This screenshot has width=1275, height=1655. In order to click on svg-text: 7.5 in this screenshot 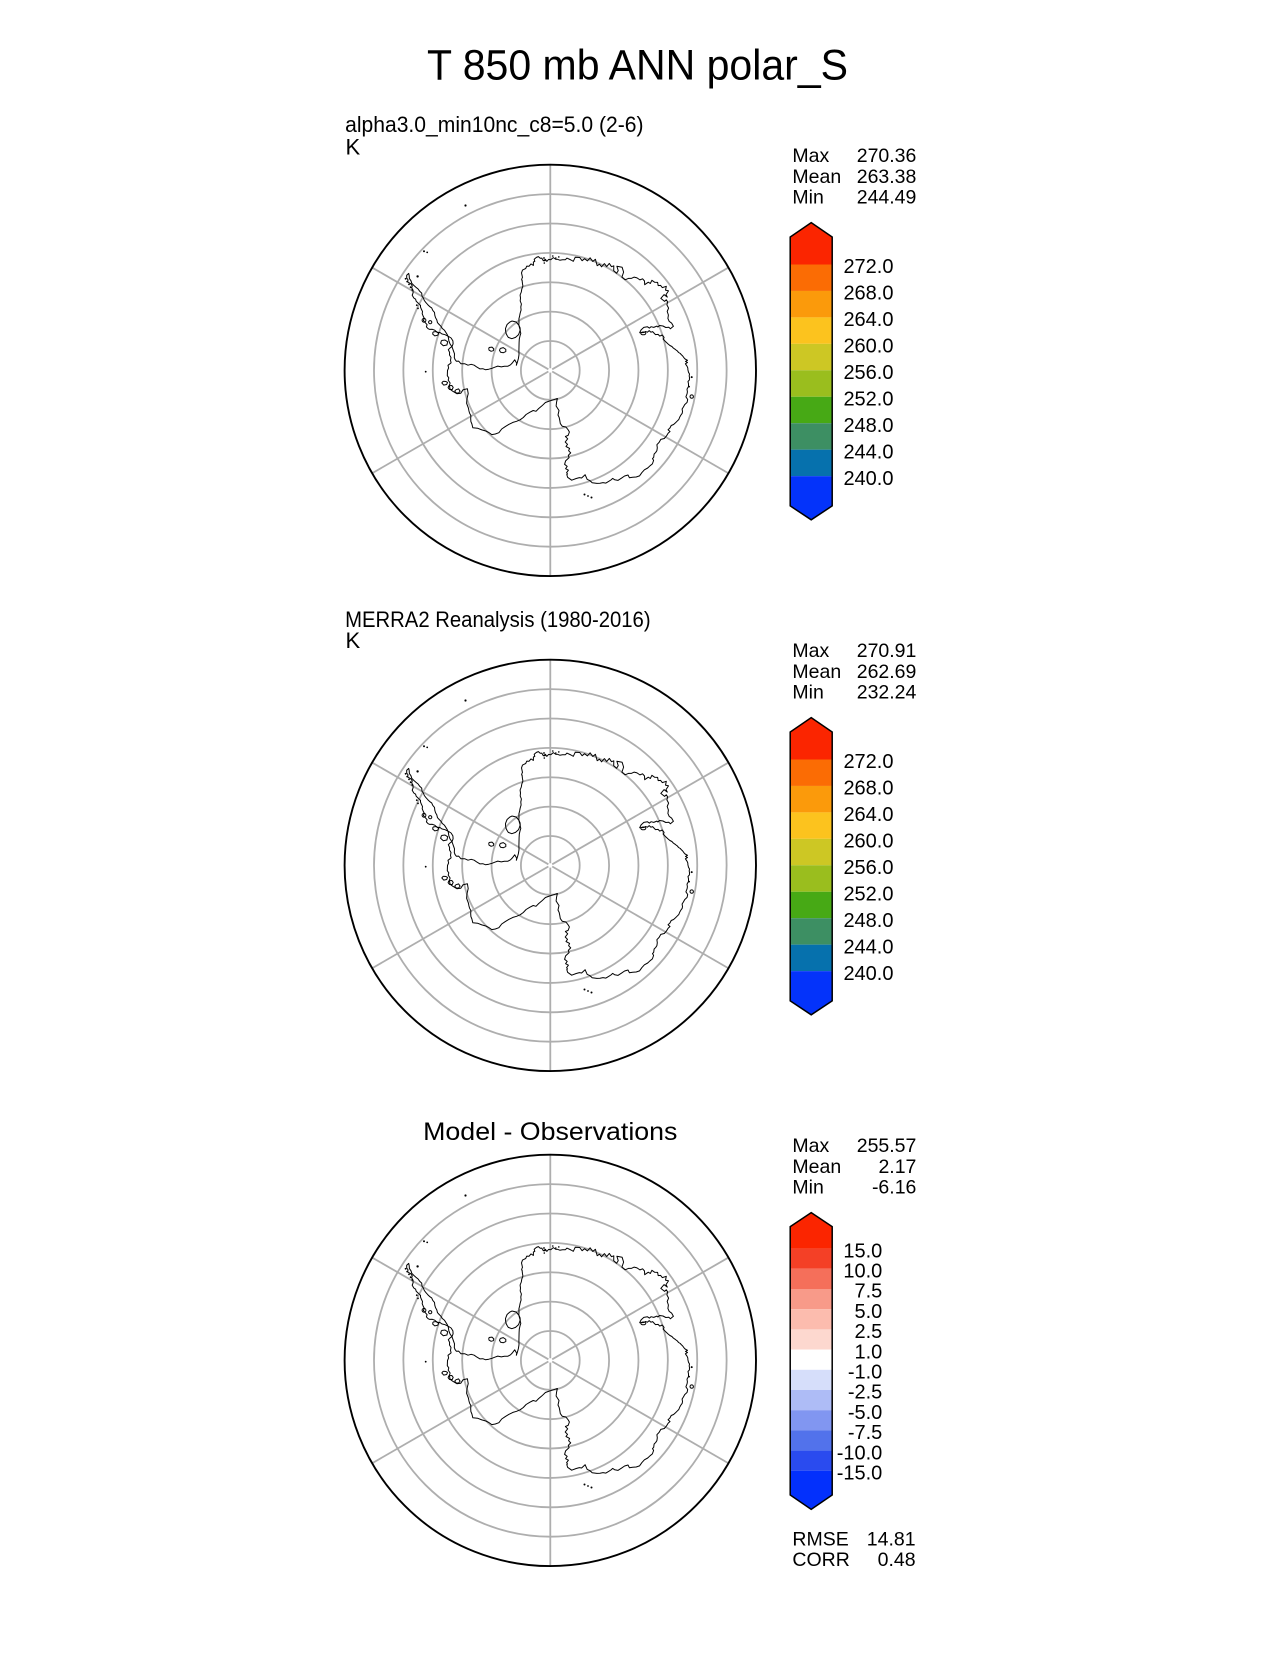, I will do `click(868, 1292)`.